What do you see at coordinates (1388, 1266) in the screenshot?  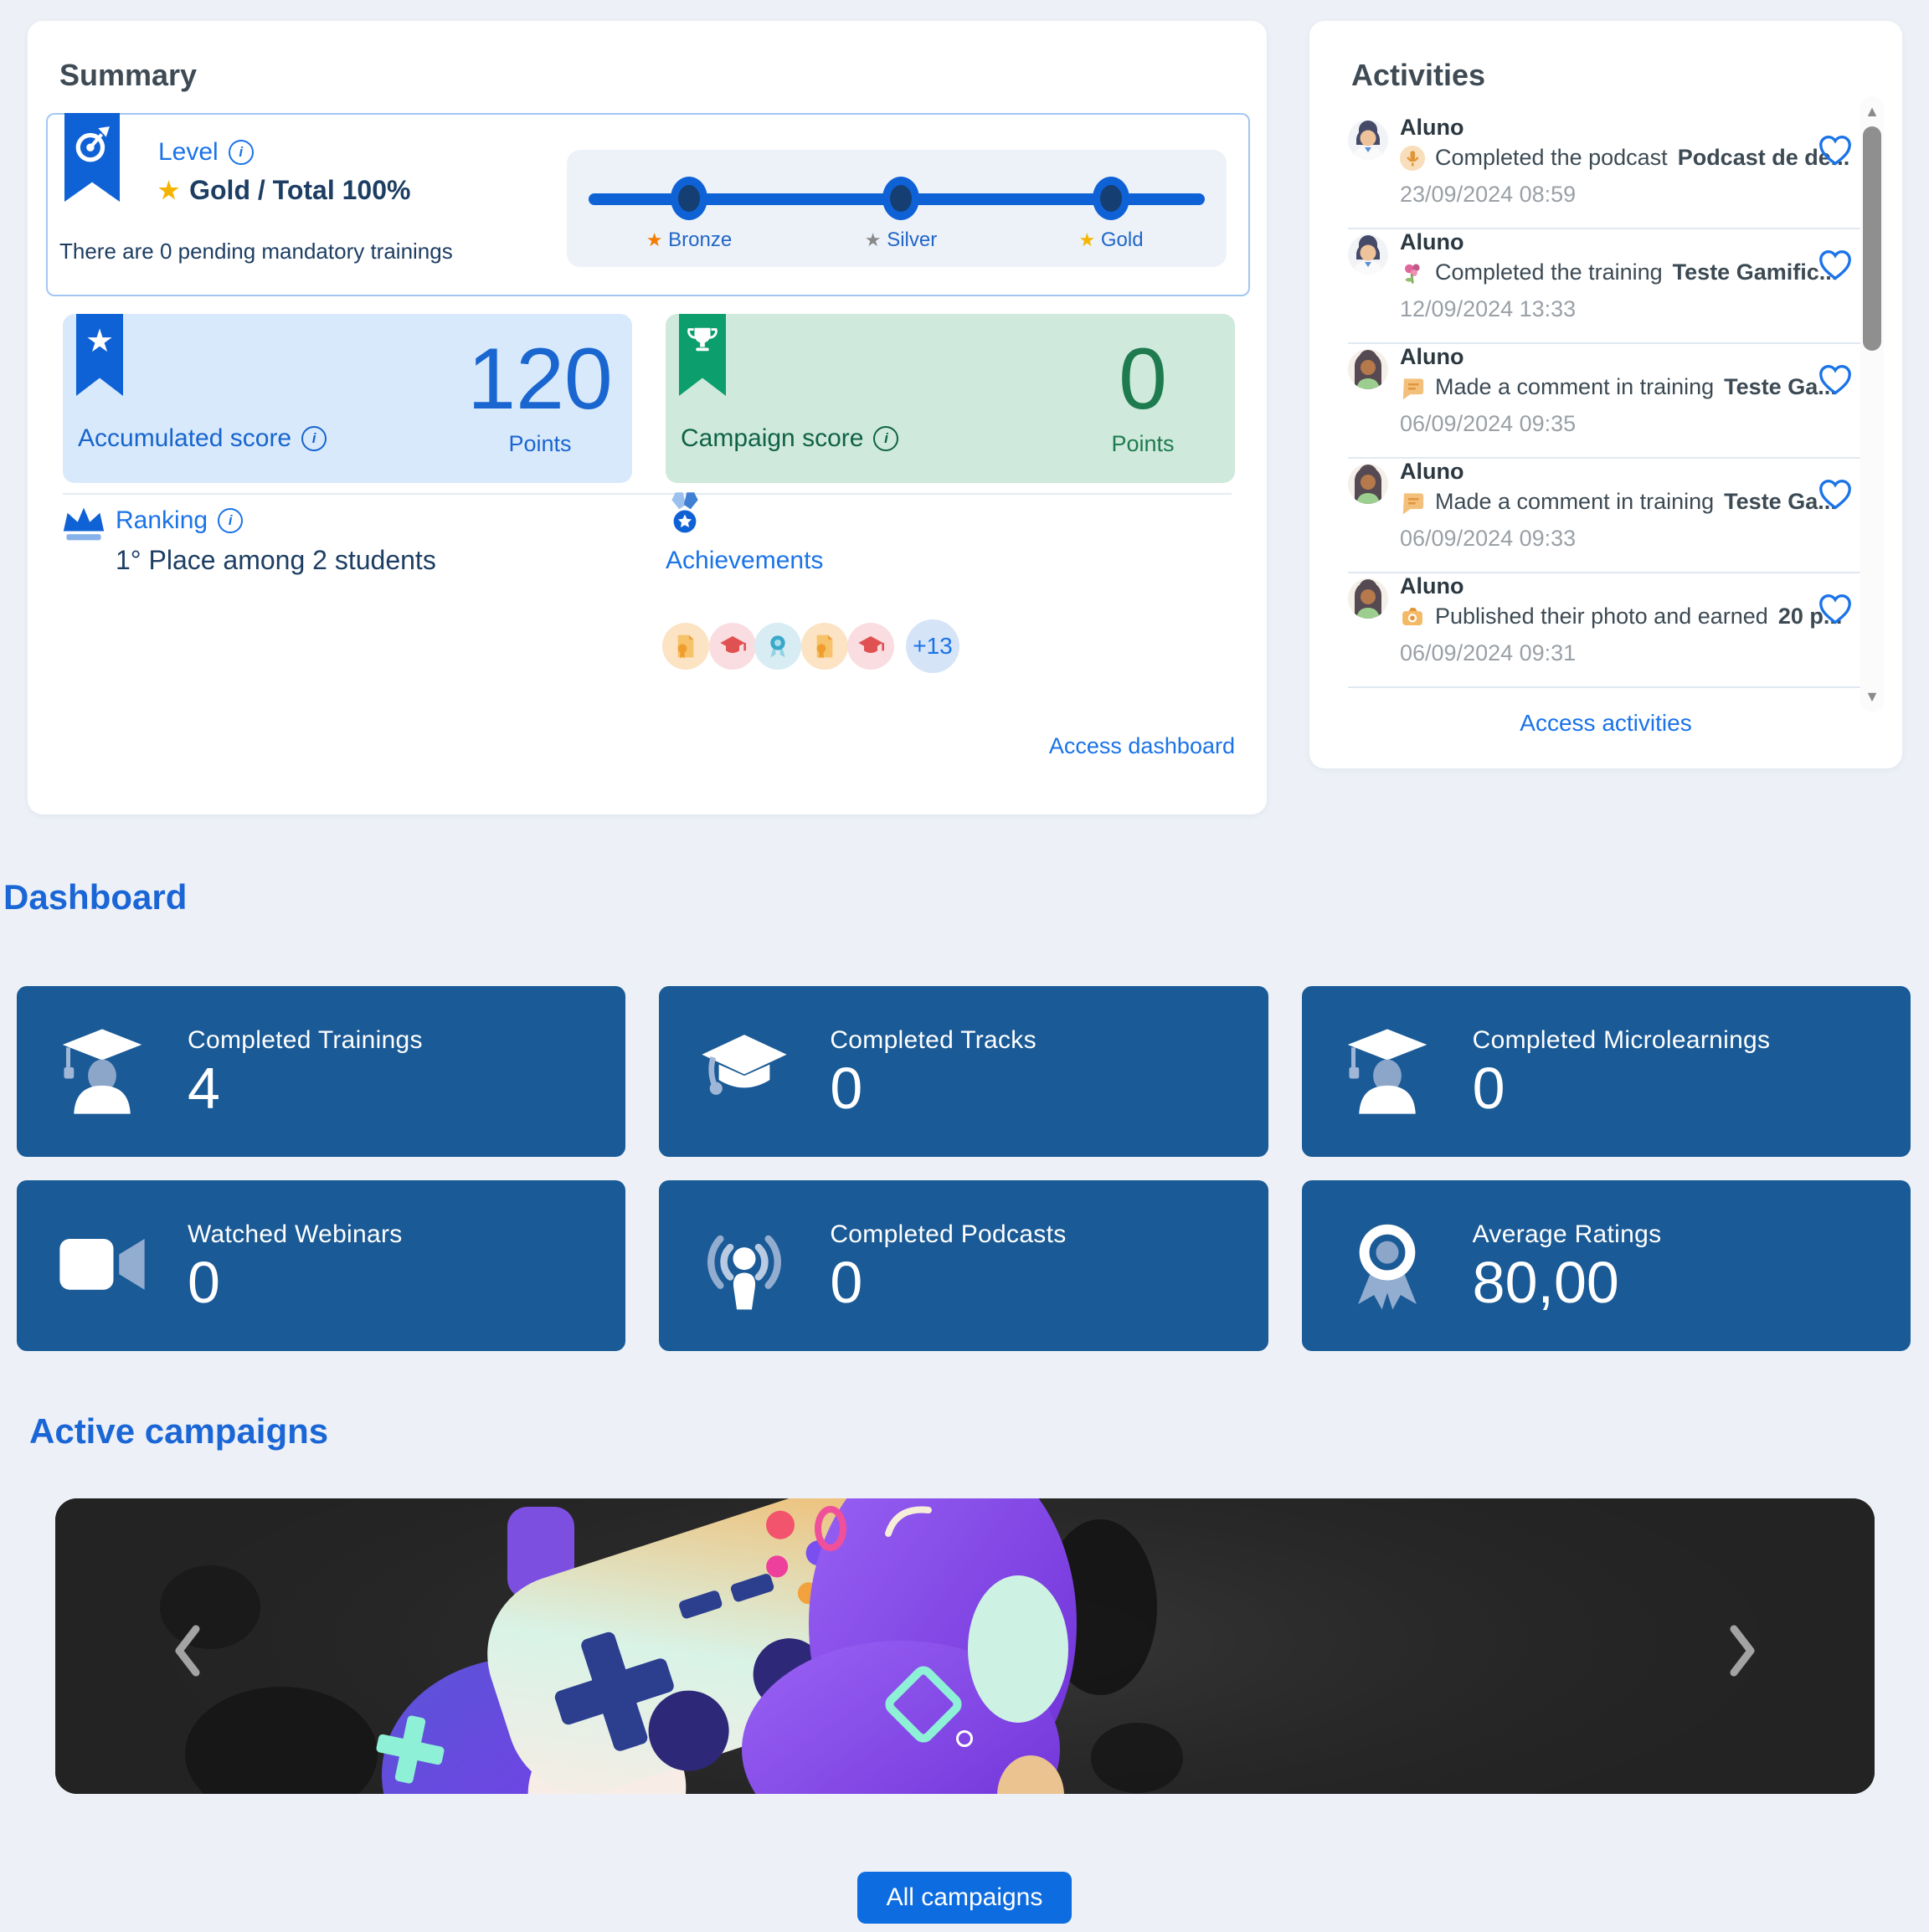 I see `medal-icon` at bounding box center [1388, 1266].